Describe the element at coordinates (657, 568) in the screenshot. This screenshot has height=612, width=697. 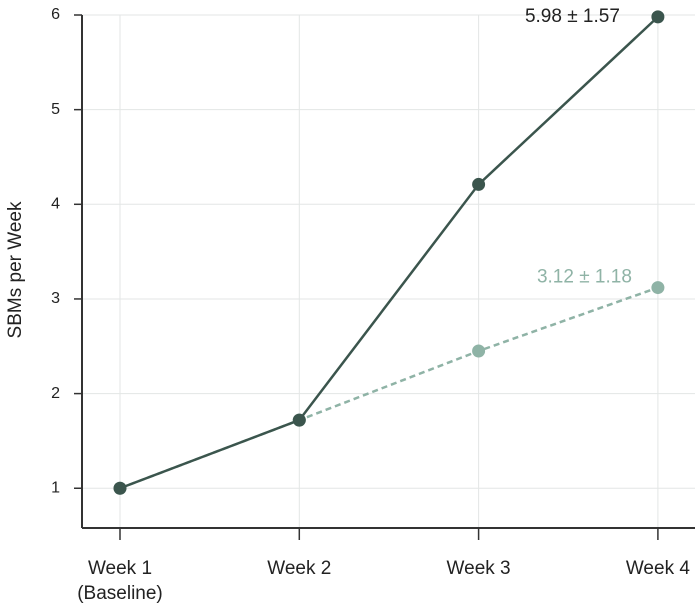
I see `x-tick-label: Week 4` at that location.